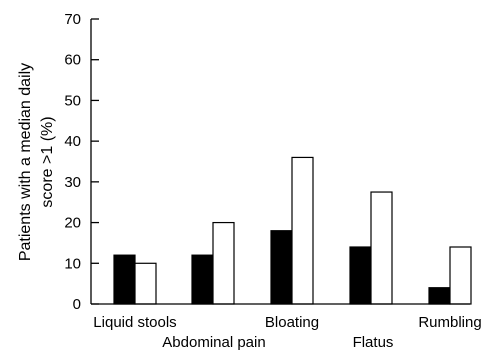 The image size is (490, 351). Describe the element at coordinates (213, 342) in the screenshot. I see `category-label: Abdominal pain` at that location.